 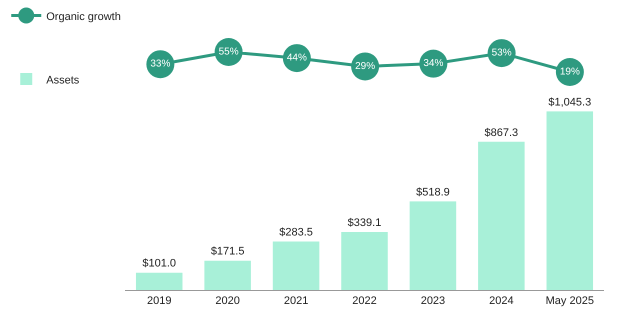 What do you see at coordinates (160, 64) in the screenshot?
I see `data-label: 33%` at bounding box center [160, 64].